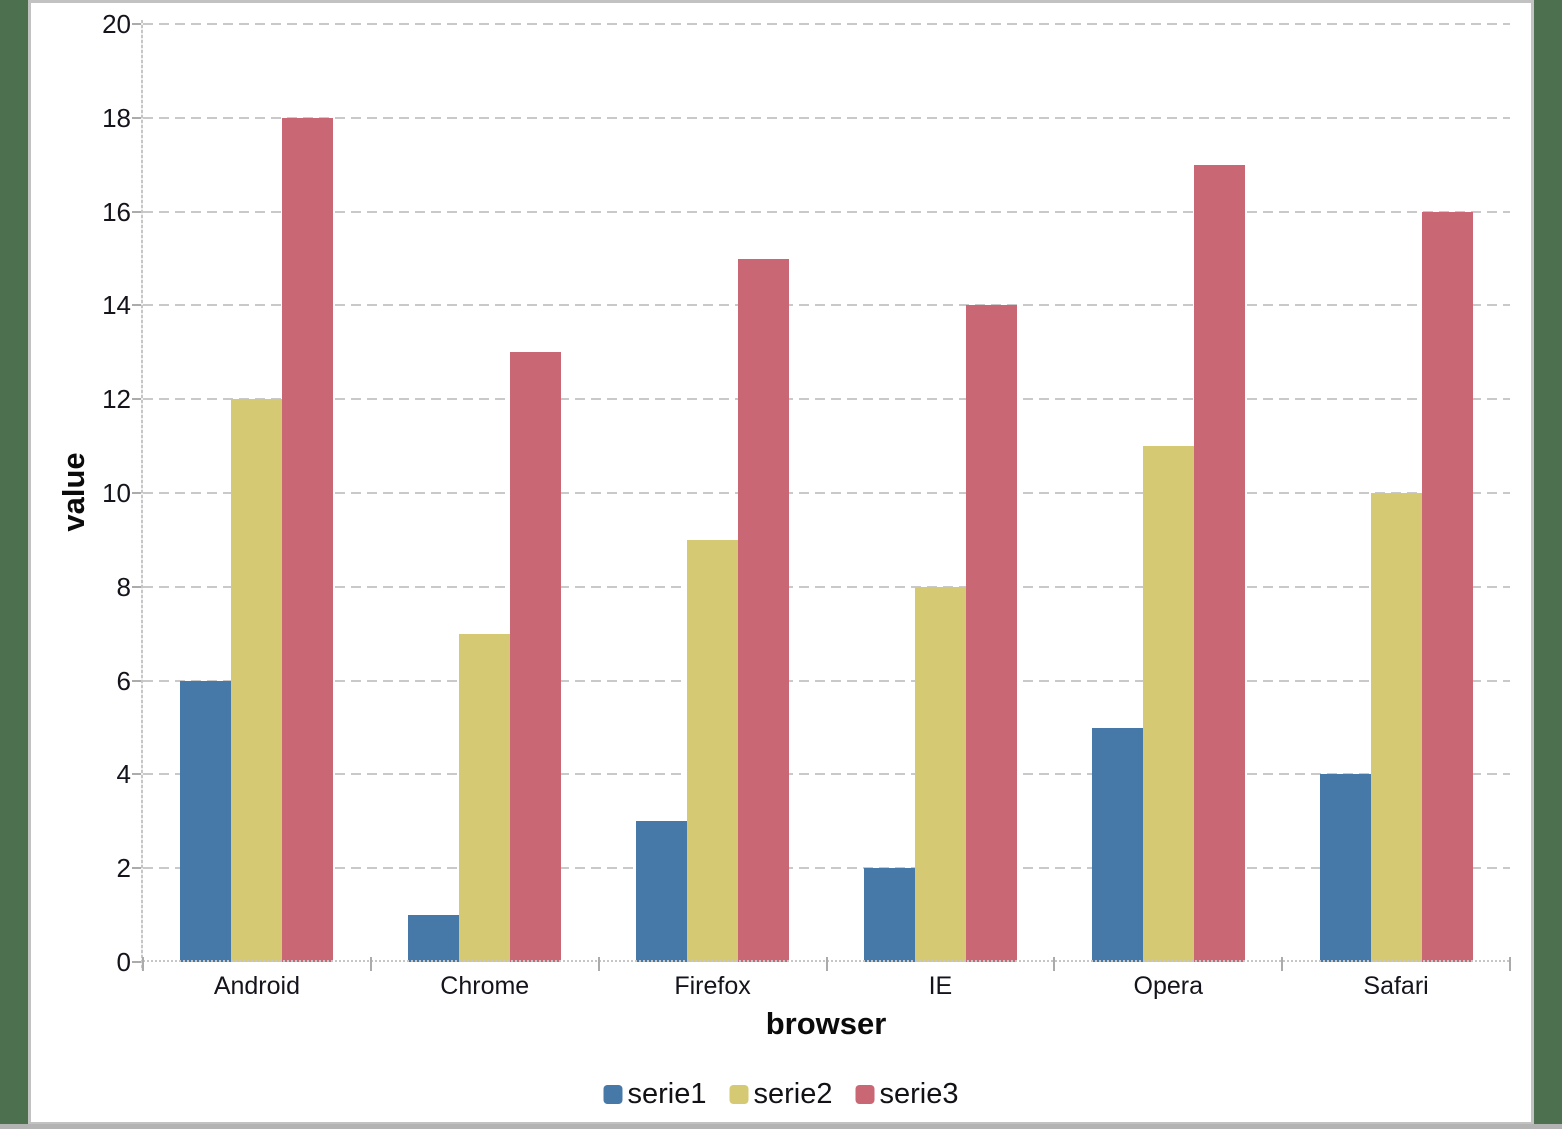 This screenshot has width=1562, height=1129. Describe the element at coordinates (116, 24) in the screenshot. I see `y-tick-label-20: 20` at that location.